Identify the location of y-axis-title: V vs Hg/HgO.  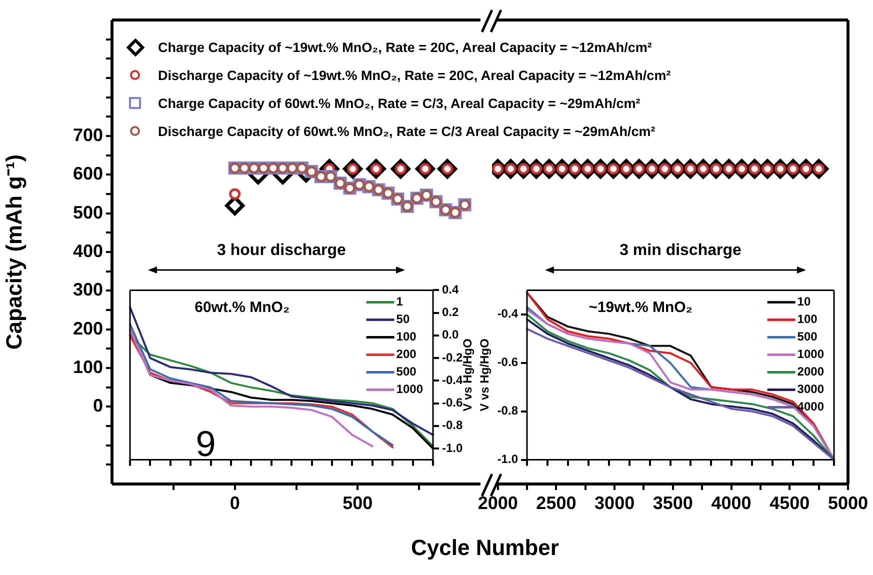
(485, 375).